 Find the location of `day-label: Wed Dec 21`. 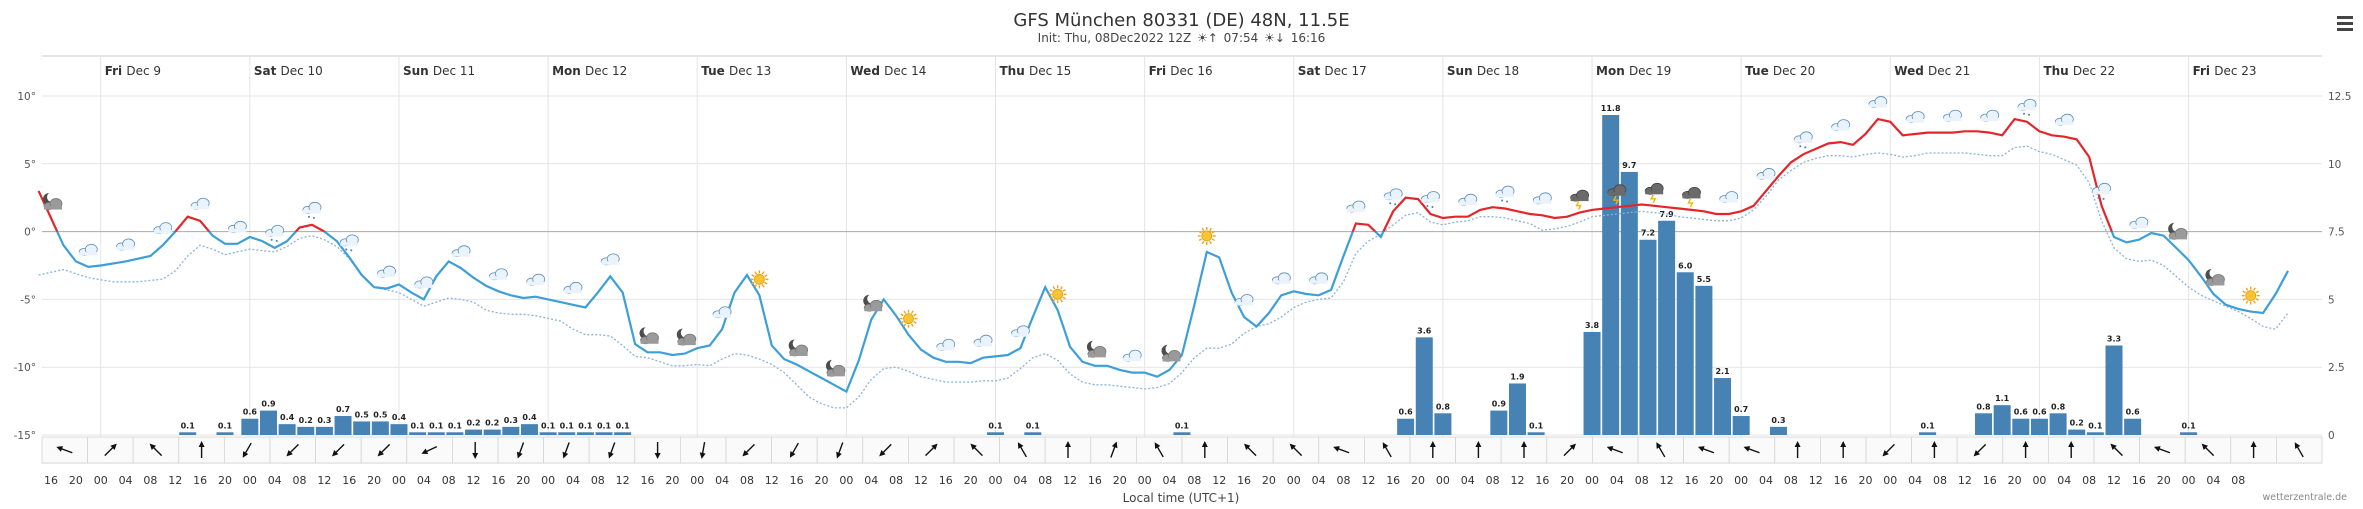

day-label: Wed Dec 21 is located at coordinates (1932, 71).